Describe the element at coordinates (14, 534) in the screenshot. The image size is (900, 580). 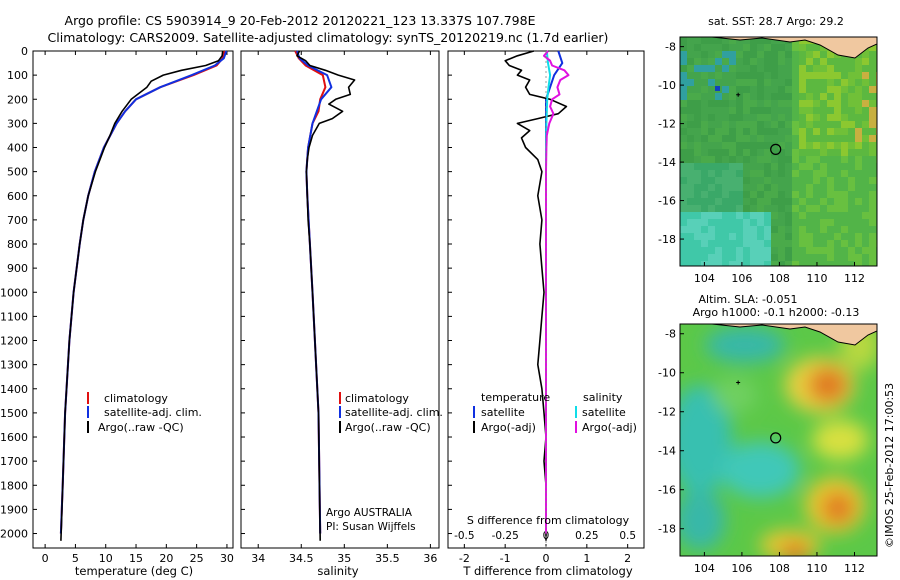
I see `depth-tick-label: 2000` at that location.